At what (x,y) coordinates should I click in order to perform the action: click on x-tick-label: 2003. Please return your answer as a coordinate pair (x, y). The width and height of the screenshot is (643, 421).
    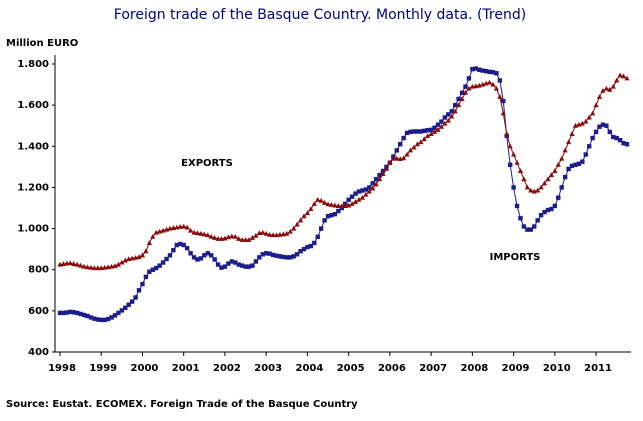
    Looking at the image, I should click on (268, 368).